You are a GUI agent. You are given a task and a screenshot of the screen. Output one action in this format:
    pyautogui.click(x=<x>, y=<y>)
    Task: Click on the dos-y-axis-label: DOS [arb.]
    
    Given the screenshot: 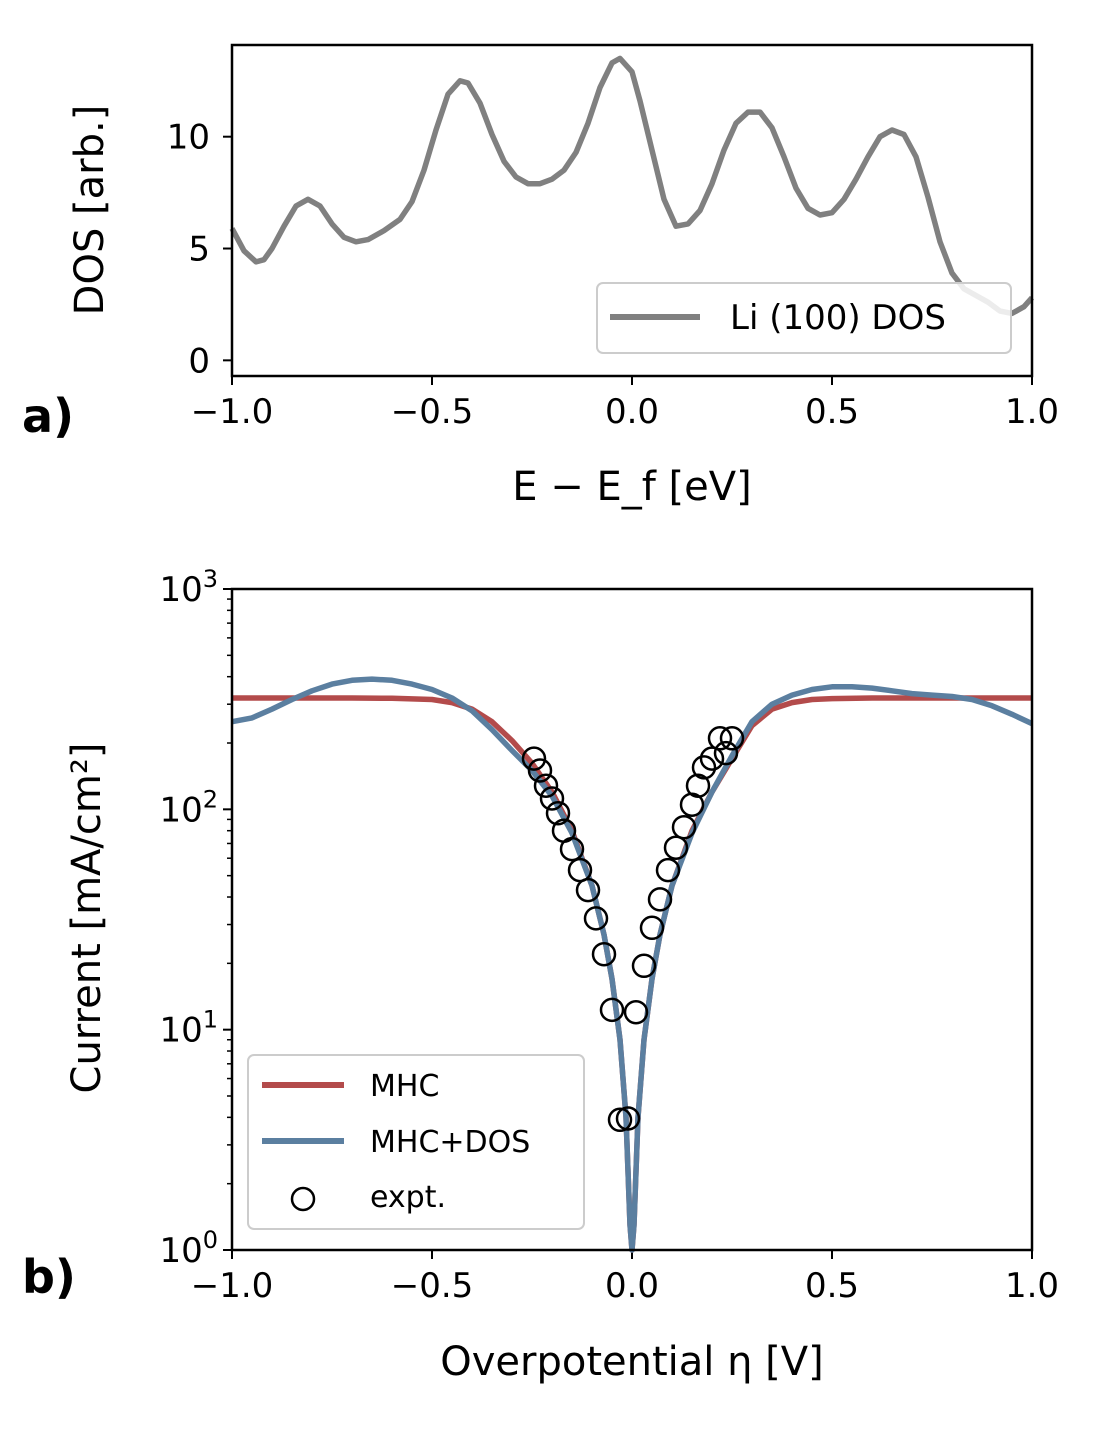 What is the action you would take?
    pyautogui.click(x=90, y=210)
    